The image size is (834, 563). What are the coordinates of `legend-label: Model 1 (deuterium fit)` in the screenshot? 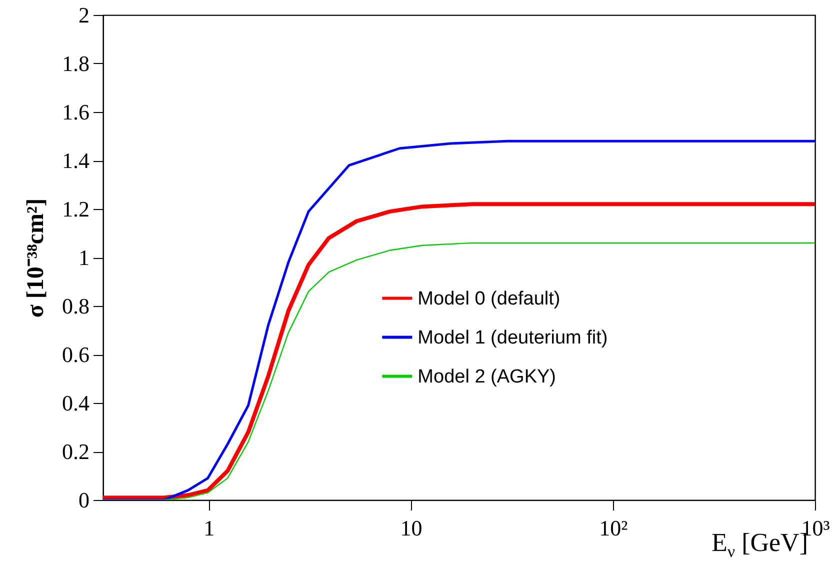 It's located at (513, 337).